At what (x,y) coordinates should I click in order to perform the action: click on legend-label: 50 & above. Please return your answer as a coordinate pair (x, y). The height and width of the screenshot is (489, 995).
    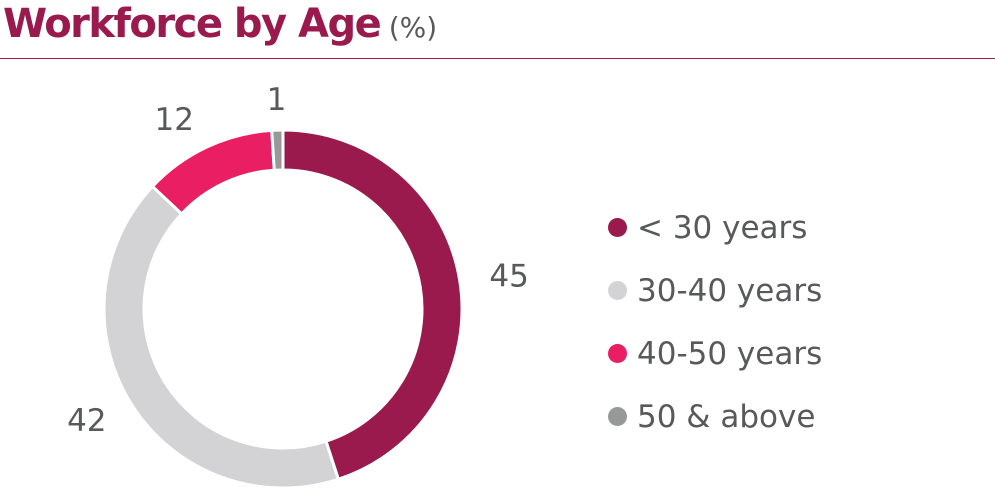
    Looking at the image, I should click on (726, 416).